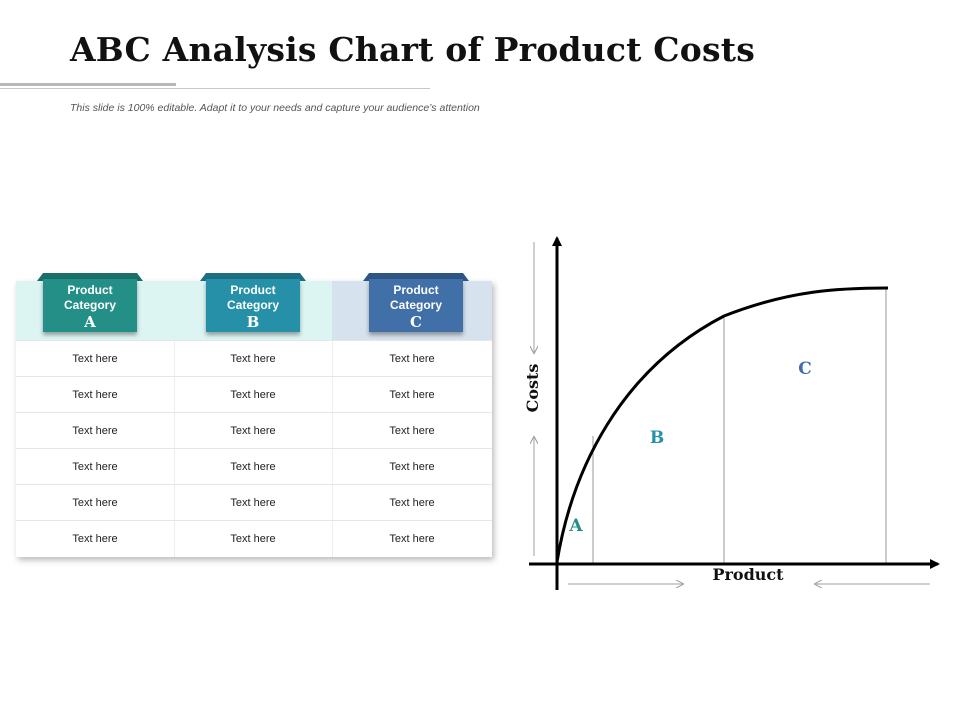 This screenshot has width=960, height=720. I want to click on tag-letter: B, so click(253, 322).